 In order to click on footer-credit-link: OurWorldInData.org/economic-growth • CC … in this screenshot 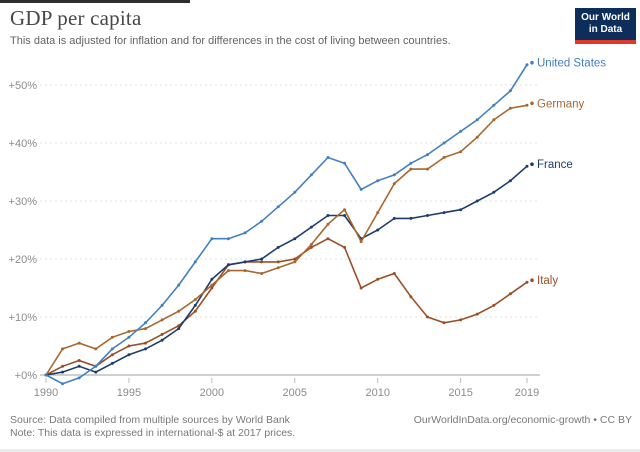, I will do `click(522, 420)`.